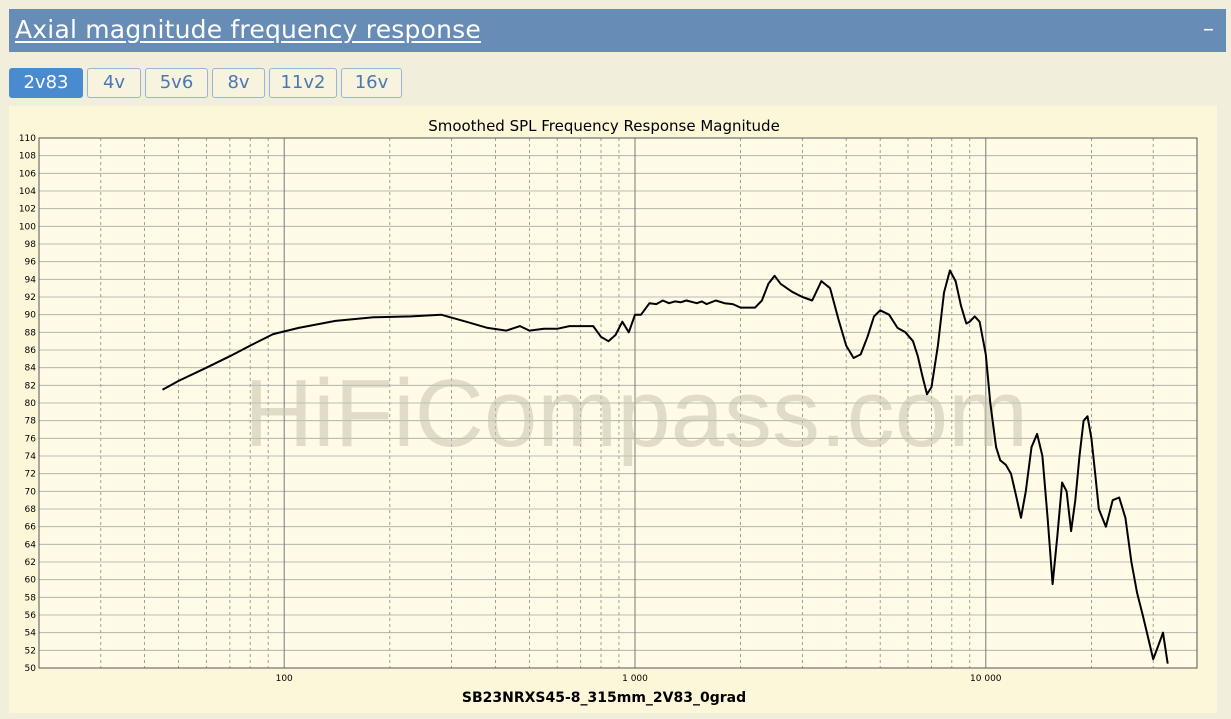  What do you see at coordinates (31, 351) in the screenshot?
I see `y-tick-label: 86` at bounding box center [31, 351].